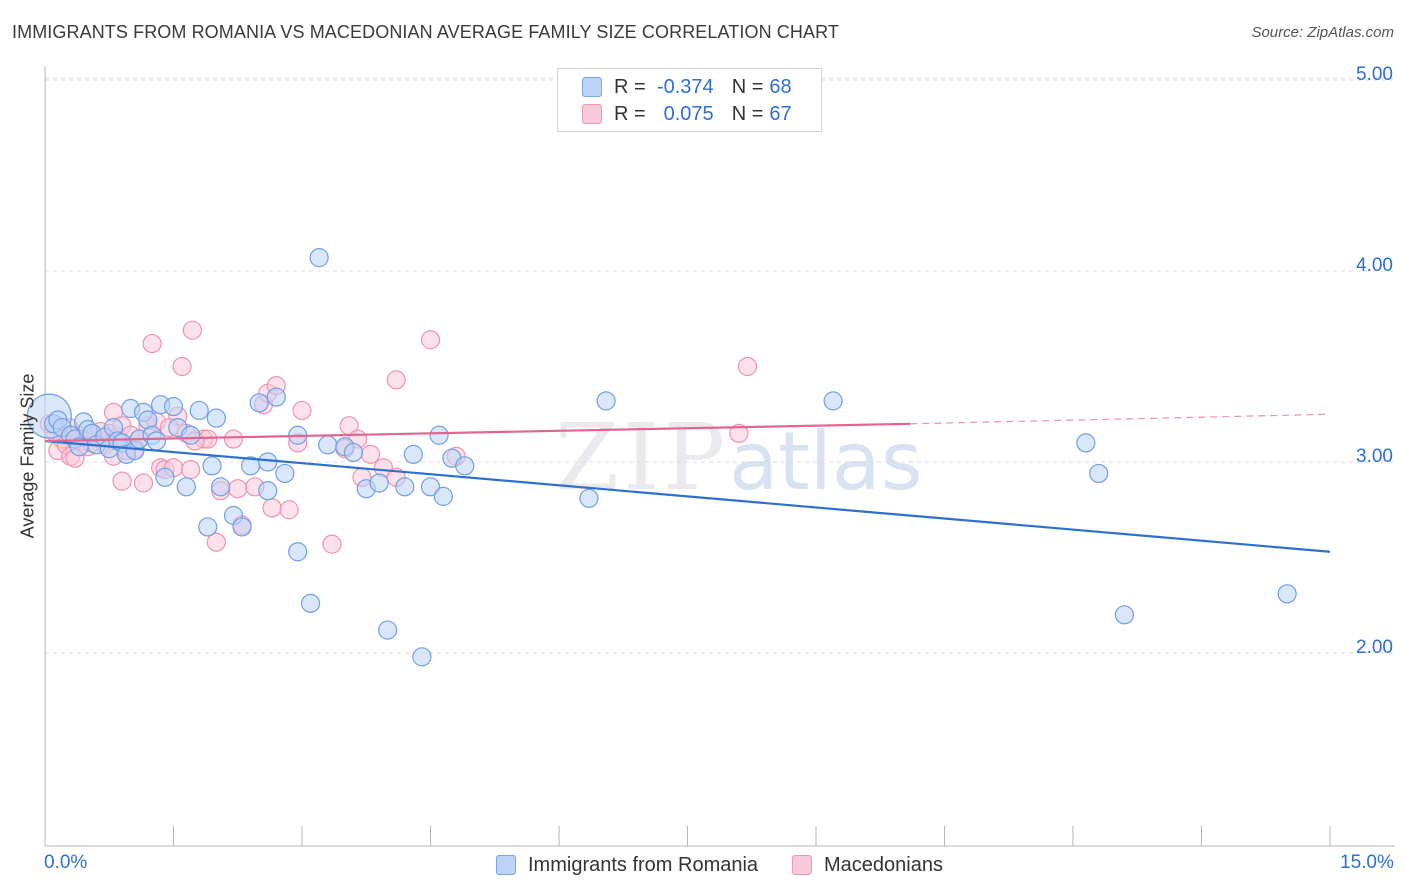  I want to click on legend-r-value: -0.374, so click(685, 86).